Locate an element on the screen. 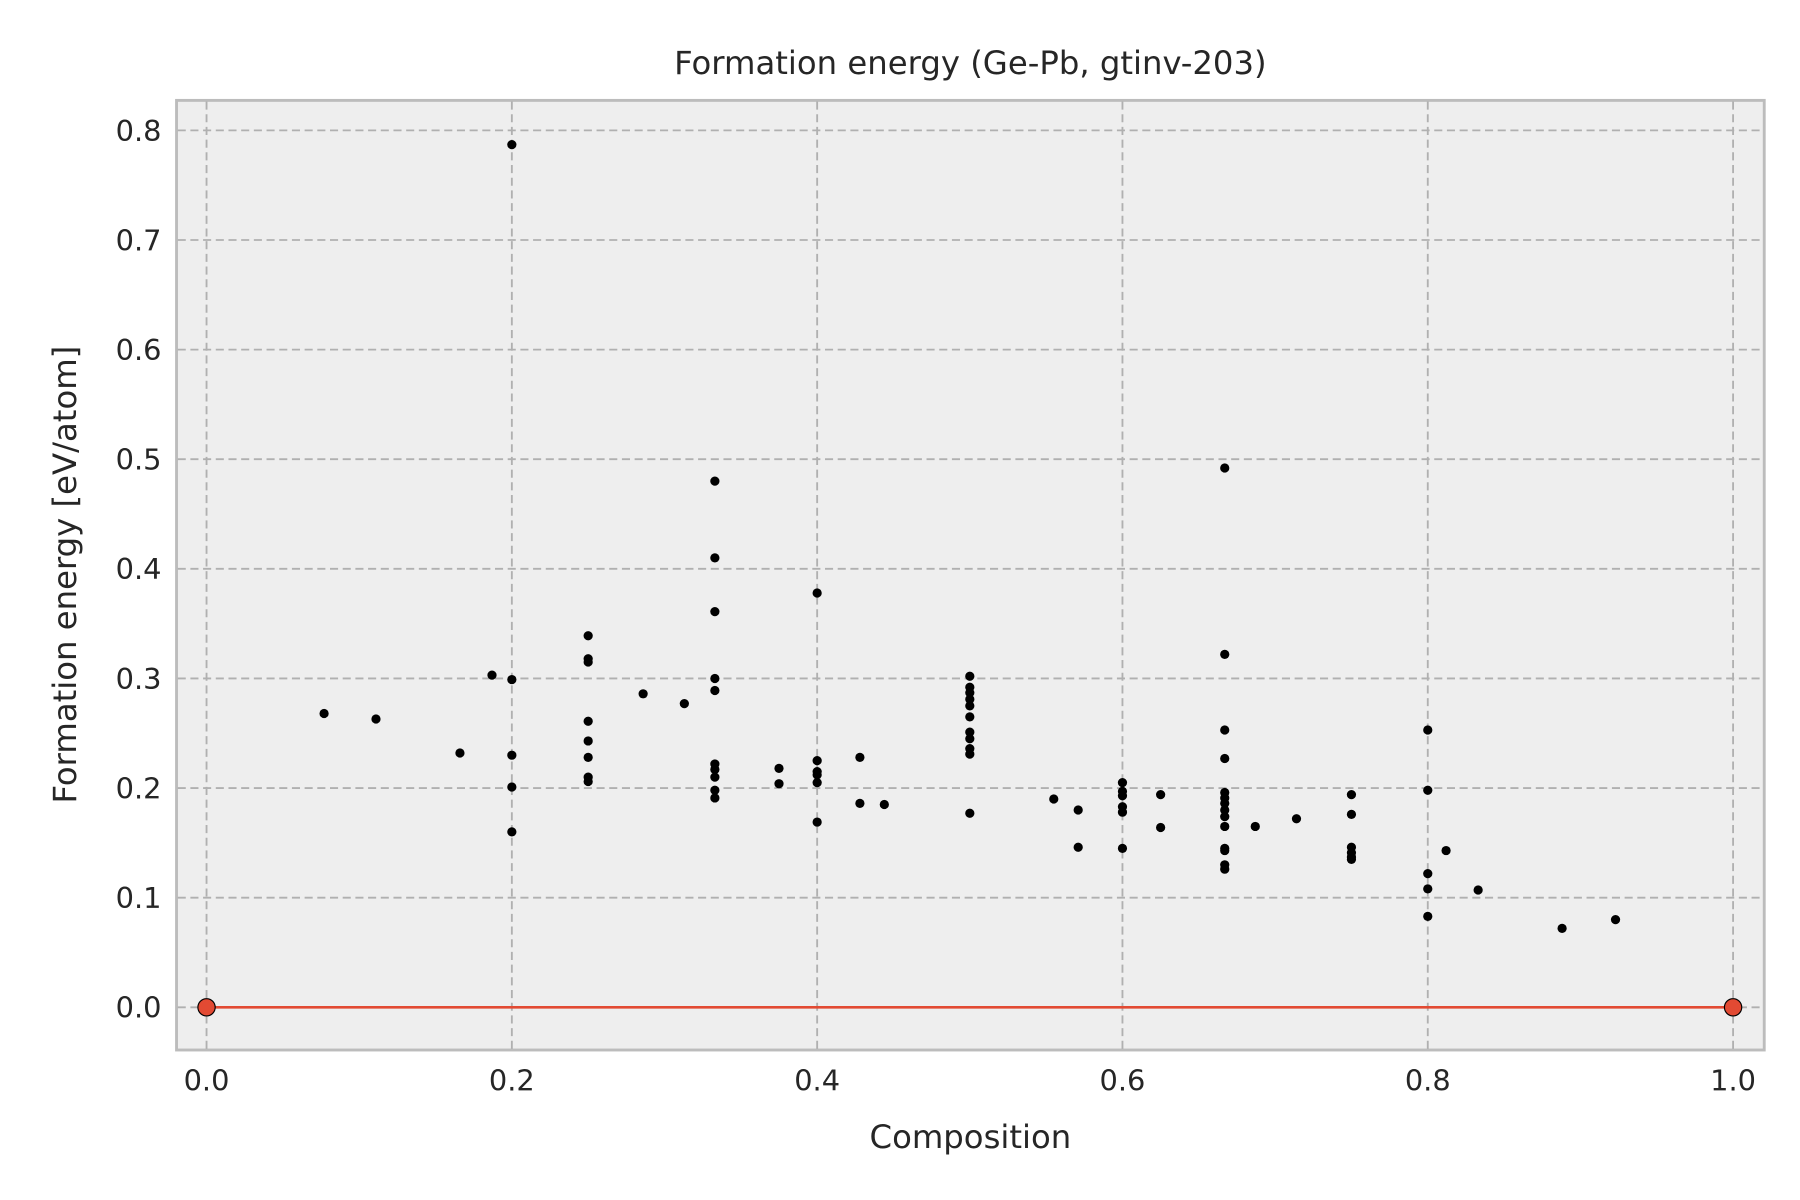 The height and width of the screenshot is (1200, 1800). y-axis-label: Formation energy [eV/atom] is located at coordinates (65, 575).